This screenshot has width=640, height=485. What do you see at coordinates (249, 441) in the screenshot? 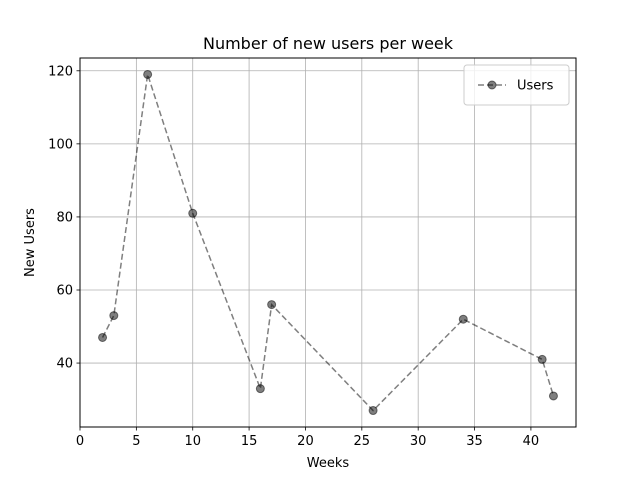
I see `x-tick-label: 15` at bounding box center [249, 441].